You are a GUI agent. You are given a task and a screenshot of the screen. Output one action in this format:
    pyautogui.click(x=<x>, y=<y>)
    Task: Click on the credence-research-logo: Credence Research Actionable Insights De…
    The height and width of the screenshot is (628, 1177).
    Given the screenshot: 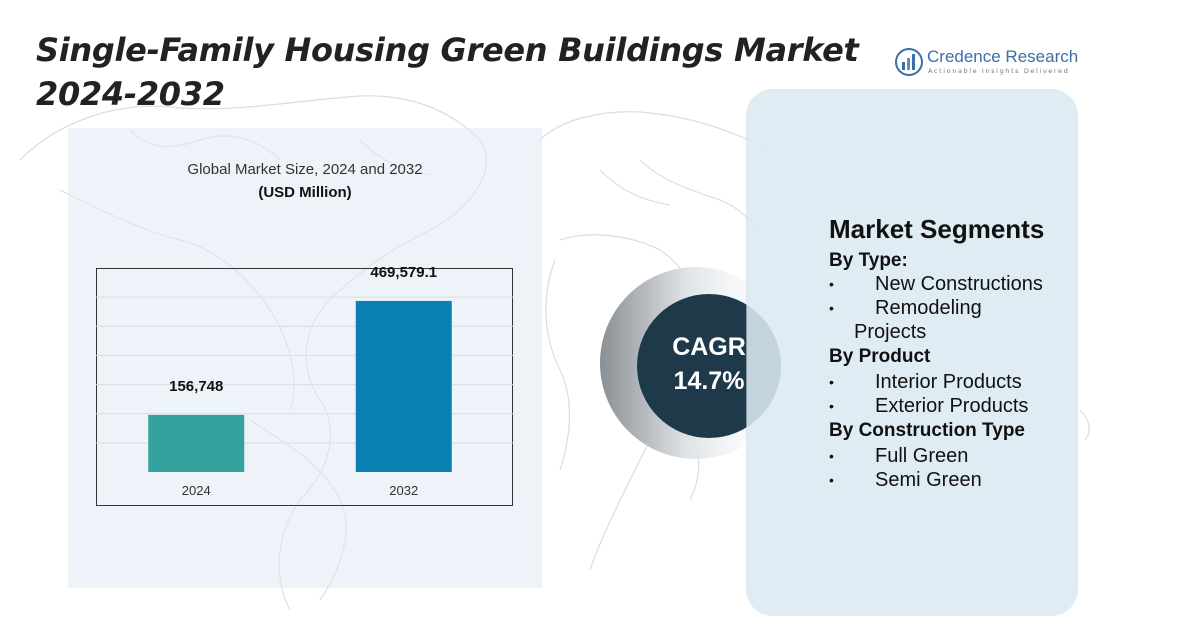 What is the action you would take?
    pyautogui.click(x=990, y=63)
    